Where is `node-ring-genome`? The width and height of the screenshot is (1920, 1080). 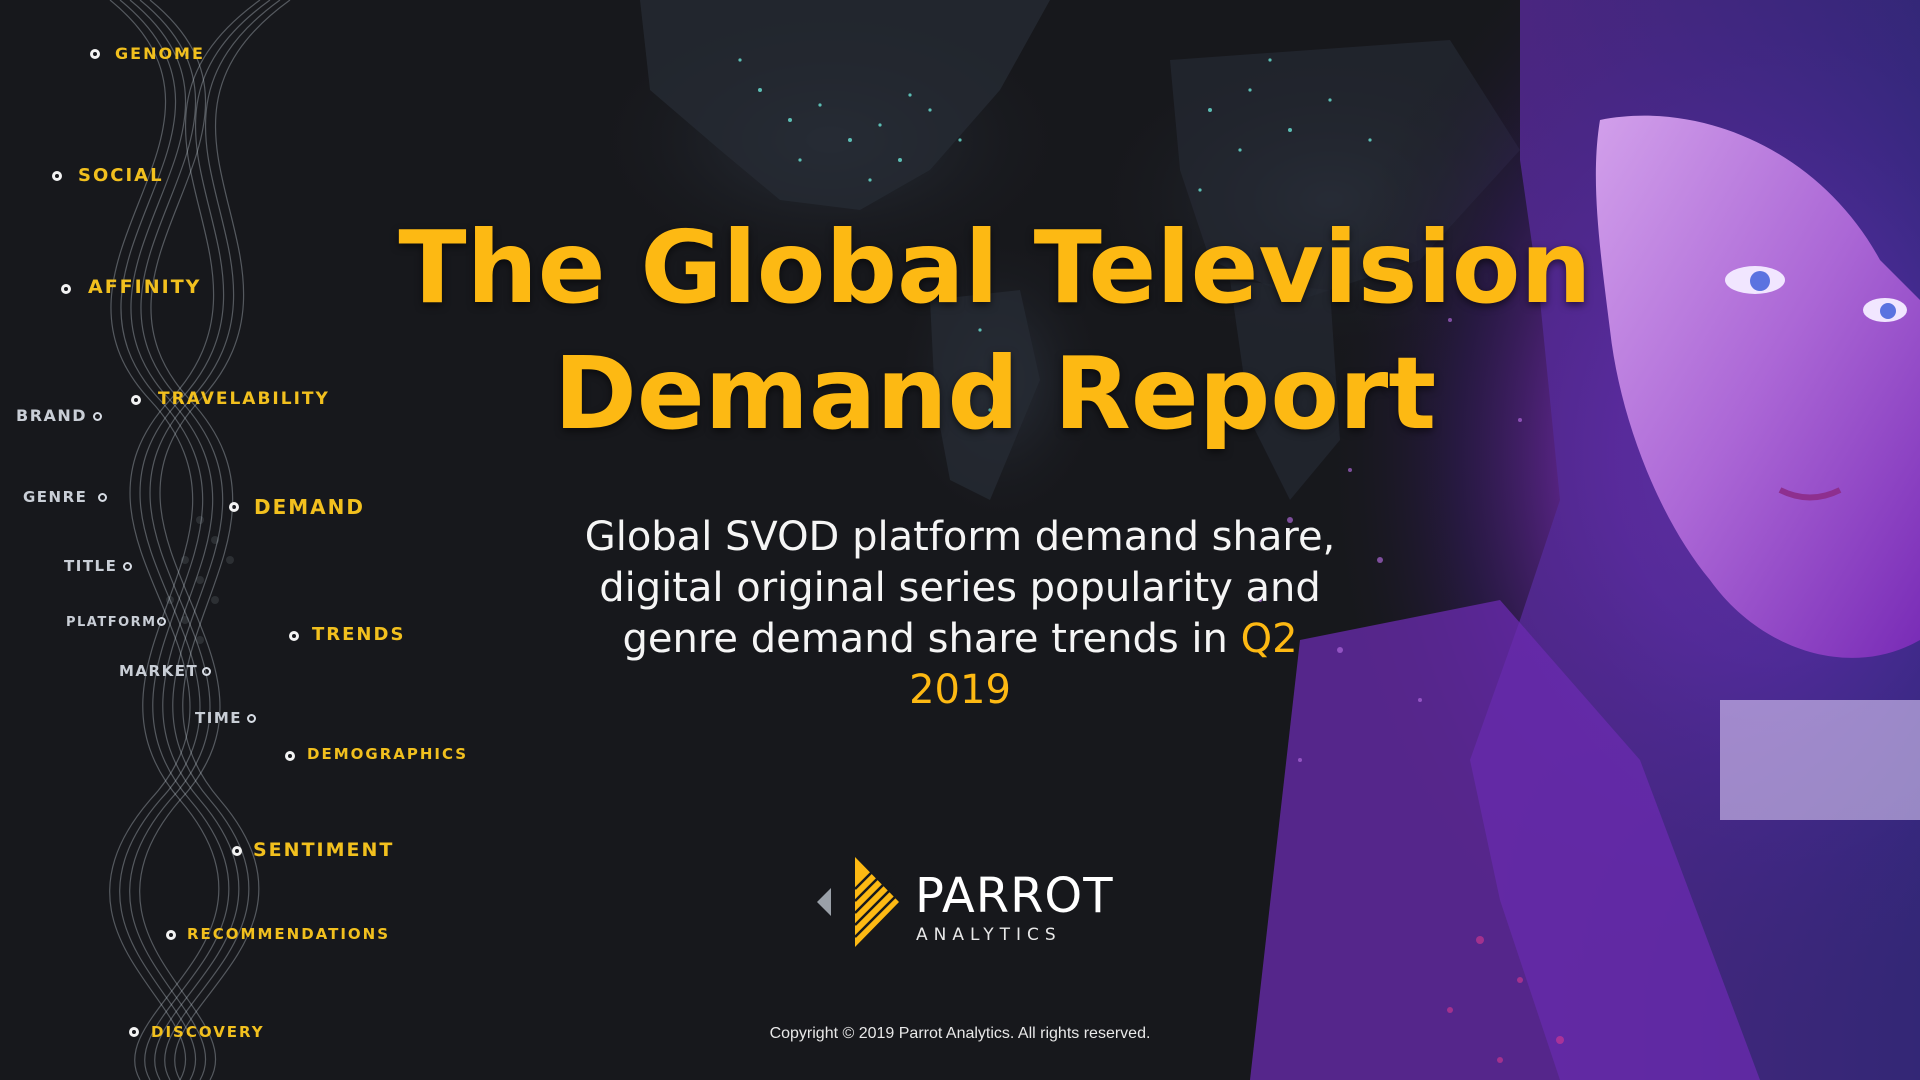
node-ring-genome is located at coordinates (95, 54).